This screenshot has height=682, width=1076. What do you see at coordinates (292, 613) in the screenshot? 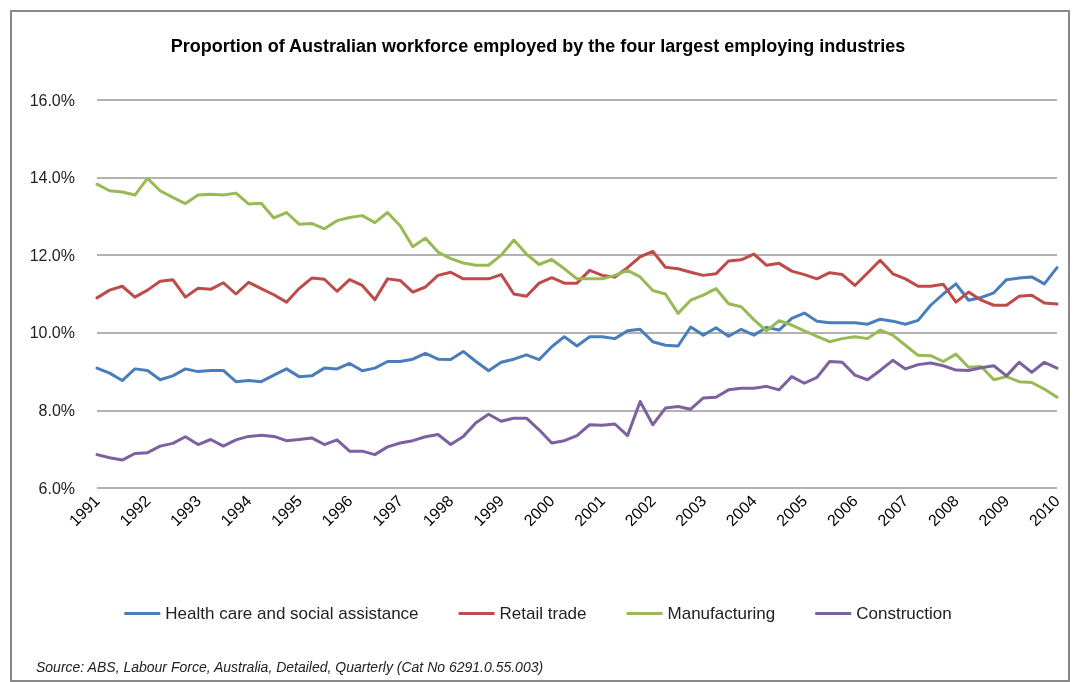
I see `legend-label: Health care and social assistance` at bounding box center [292, 613].